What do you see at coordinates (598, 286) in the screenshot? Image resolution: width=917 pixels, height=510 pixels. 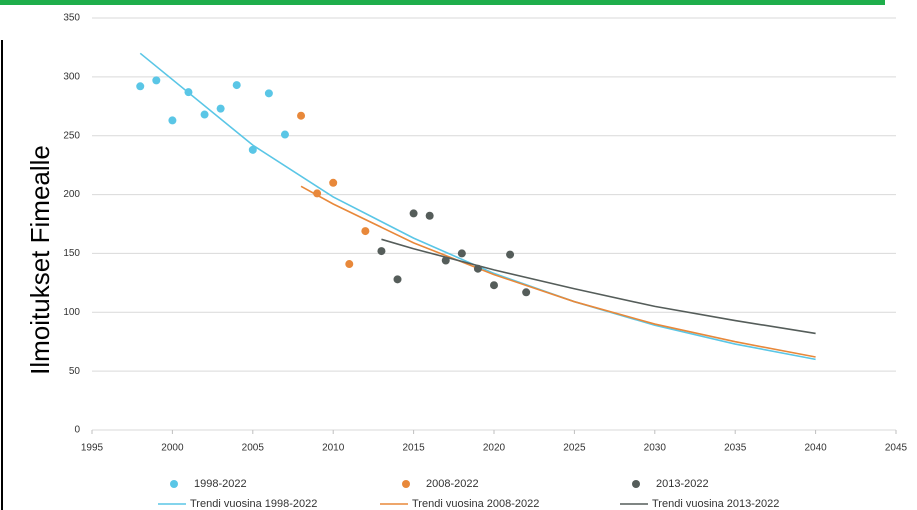 I see `trend-line` at bounding box center [598, 286].